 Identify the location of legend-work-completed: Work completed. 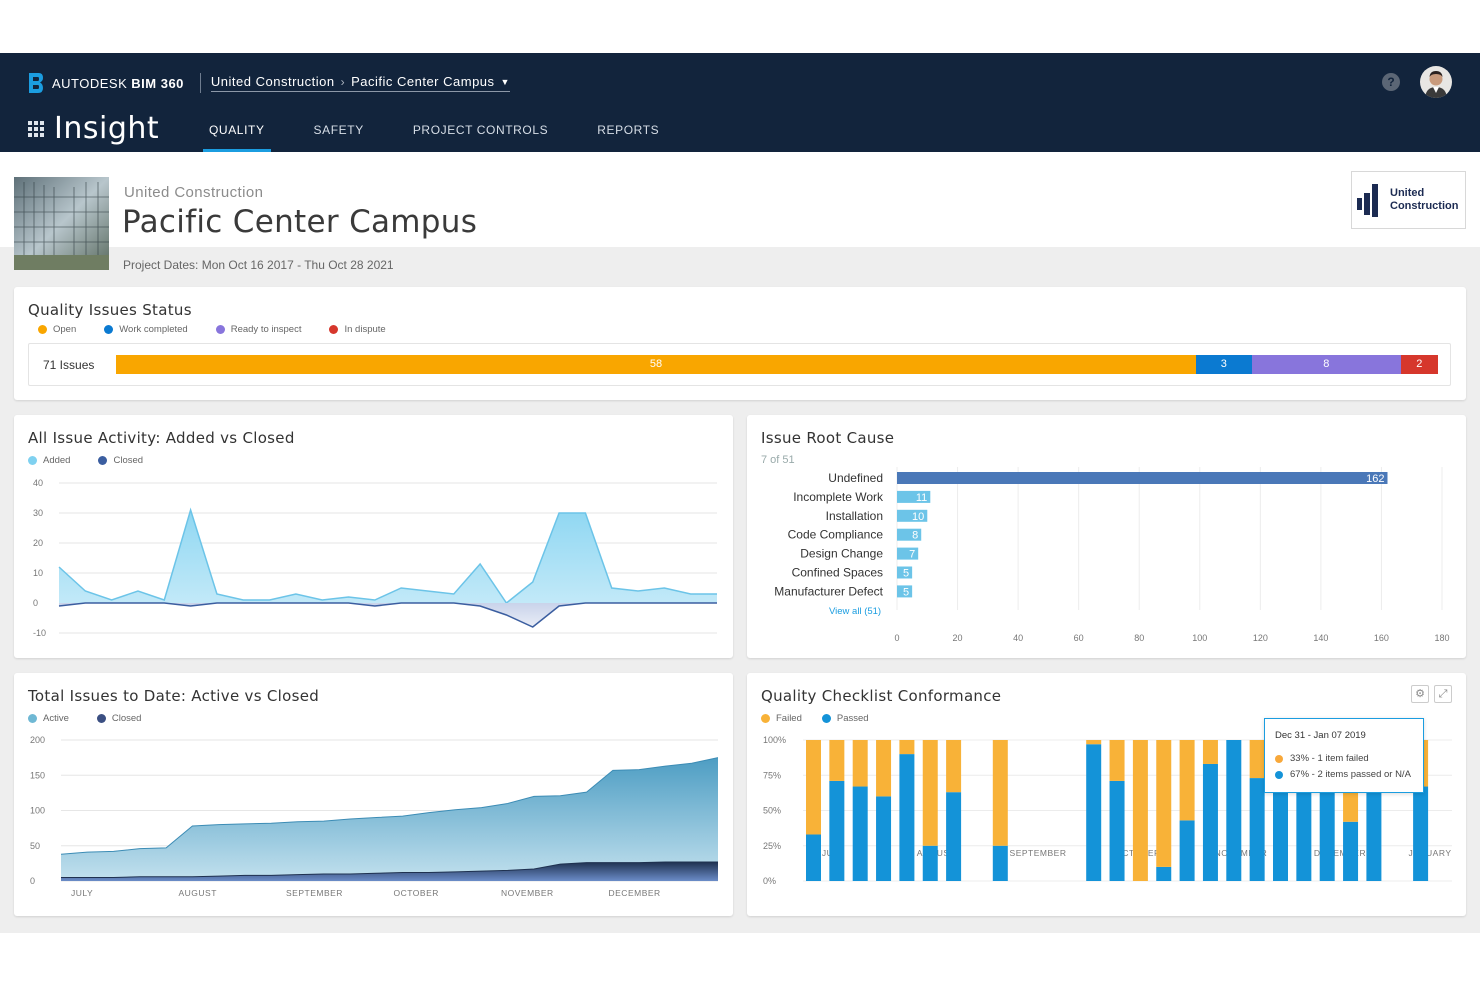
(146, 329).